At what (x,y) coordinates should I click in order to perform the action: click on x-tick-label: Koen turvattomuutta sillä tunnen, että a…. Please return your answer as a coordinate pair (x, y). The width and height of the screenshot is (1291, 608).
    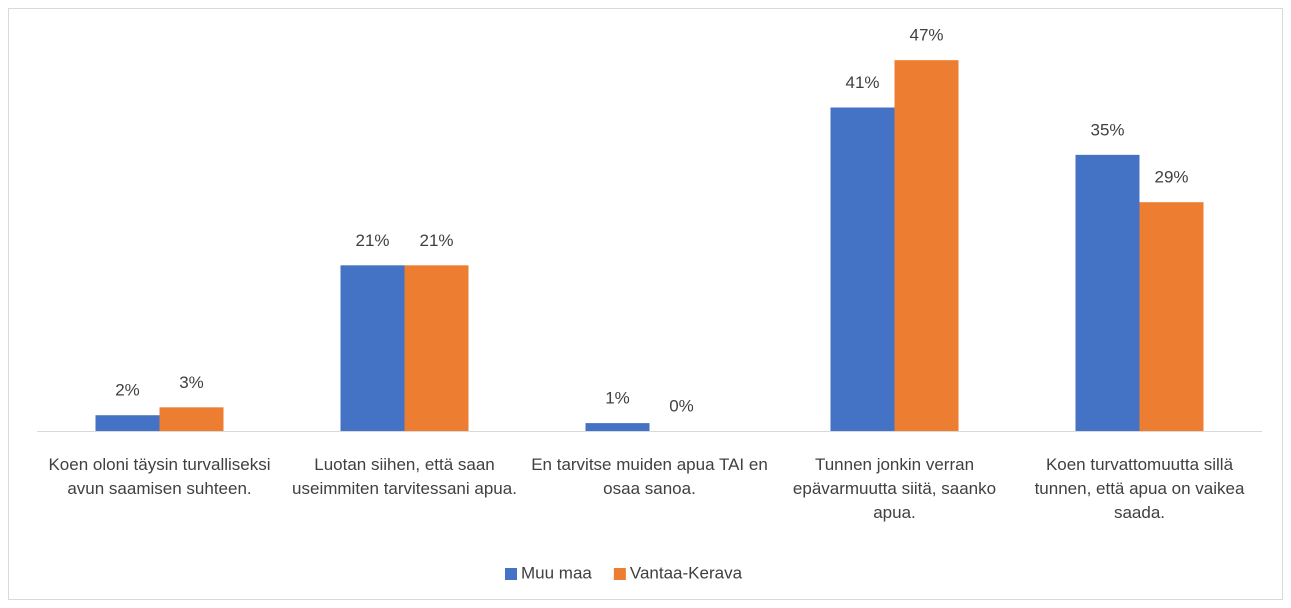
    Looking at the image, I should click on (1139, 488).